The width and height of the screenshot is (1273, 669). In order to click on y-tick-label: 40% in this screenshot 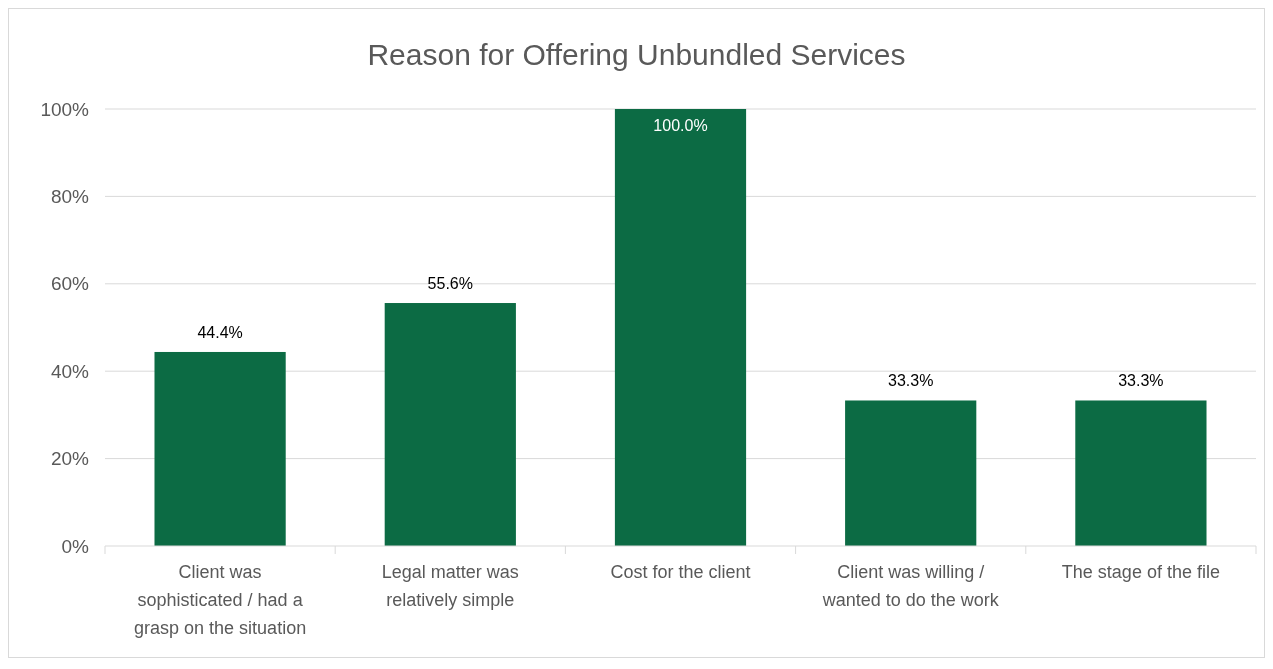, I will do `click(70, 371)`.